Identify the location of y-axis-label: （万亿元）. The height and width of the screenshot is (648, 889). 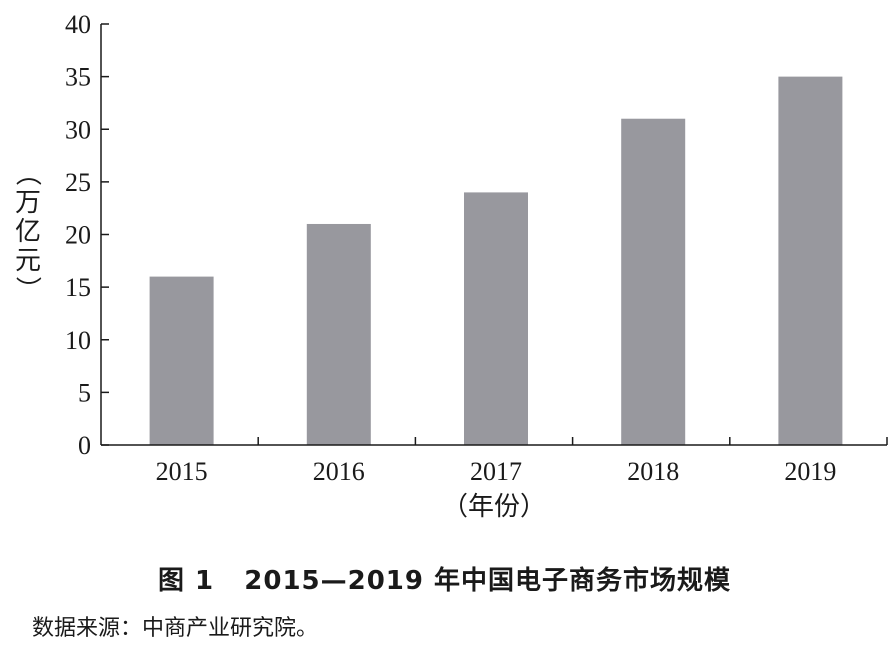
(27, 231).